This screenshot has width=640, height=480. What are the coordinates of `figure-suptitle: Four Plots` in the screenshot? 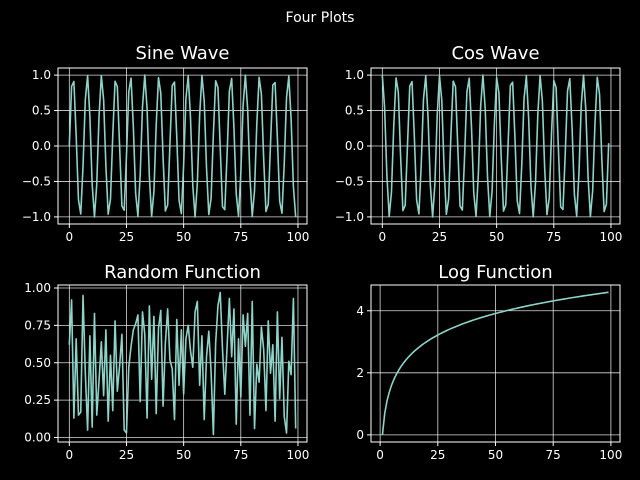 It's located at (320, 18).